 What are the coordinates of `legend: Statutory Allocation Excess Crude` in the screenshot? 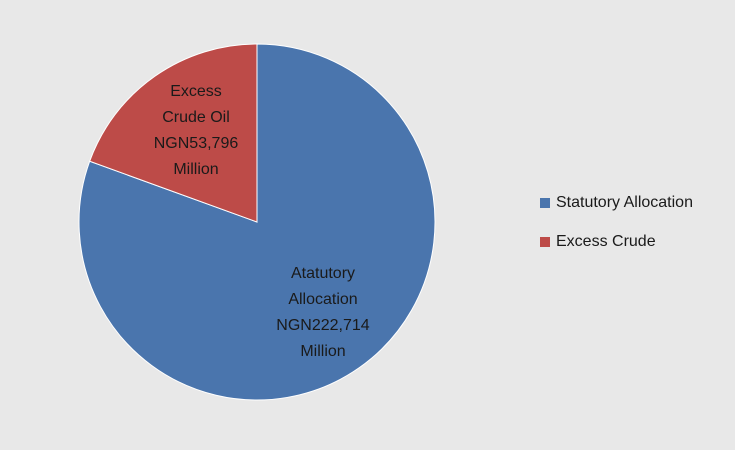 It's located at (637, 229).